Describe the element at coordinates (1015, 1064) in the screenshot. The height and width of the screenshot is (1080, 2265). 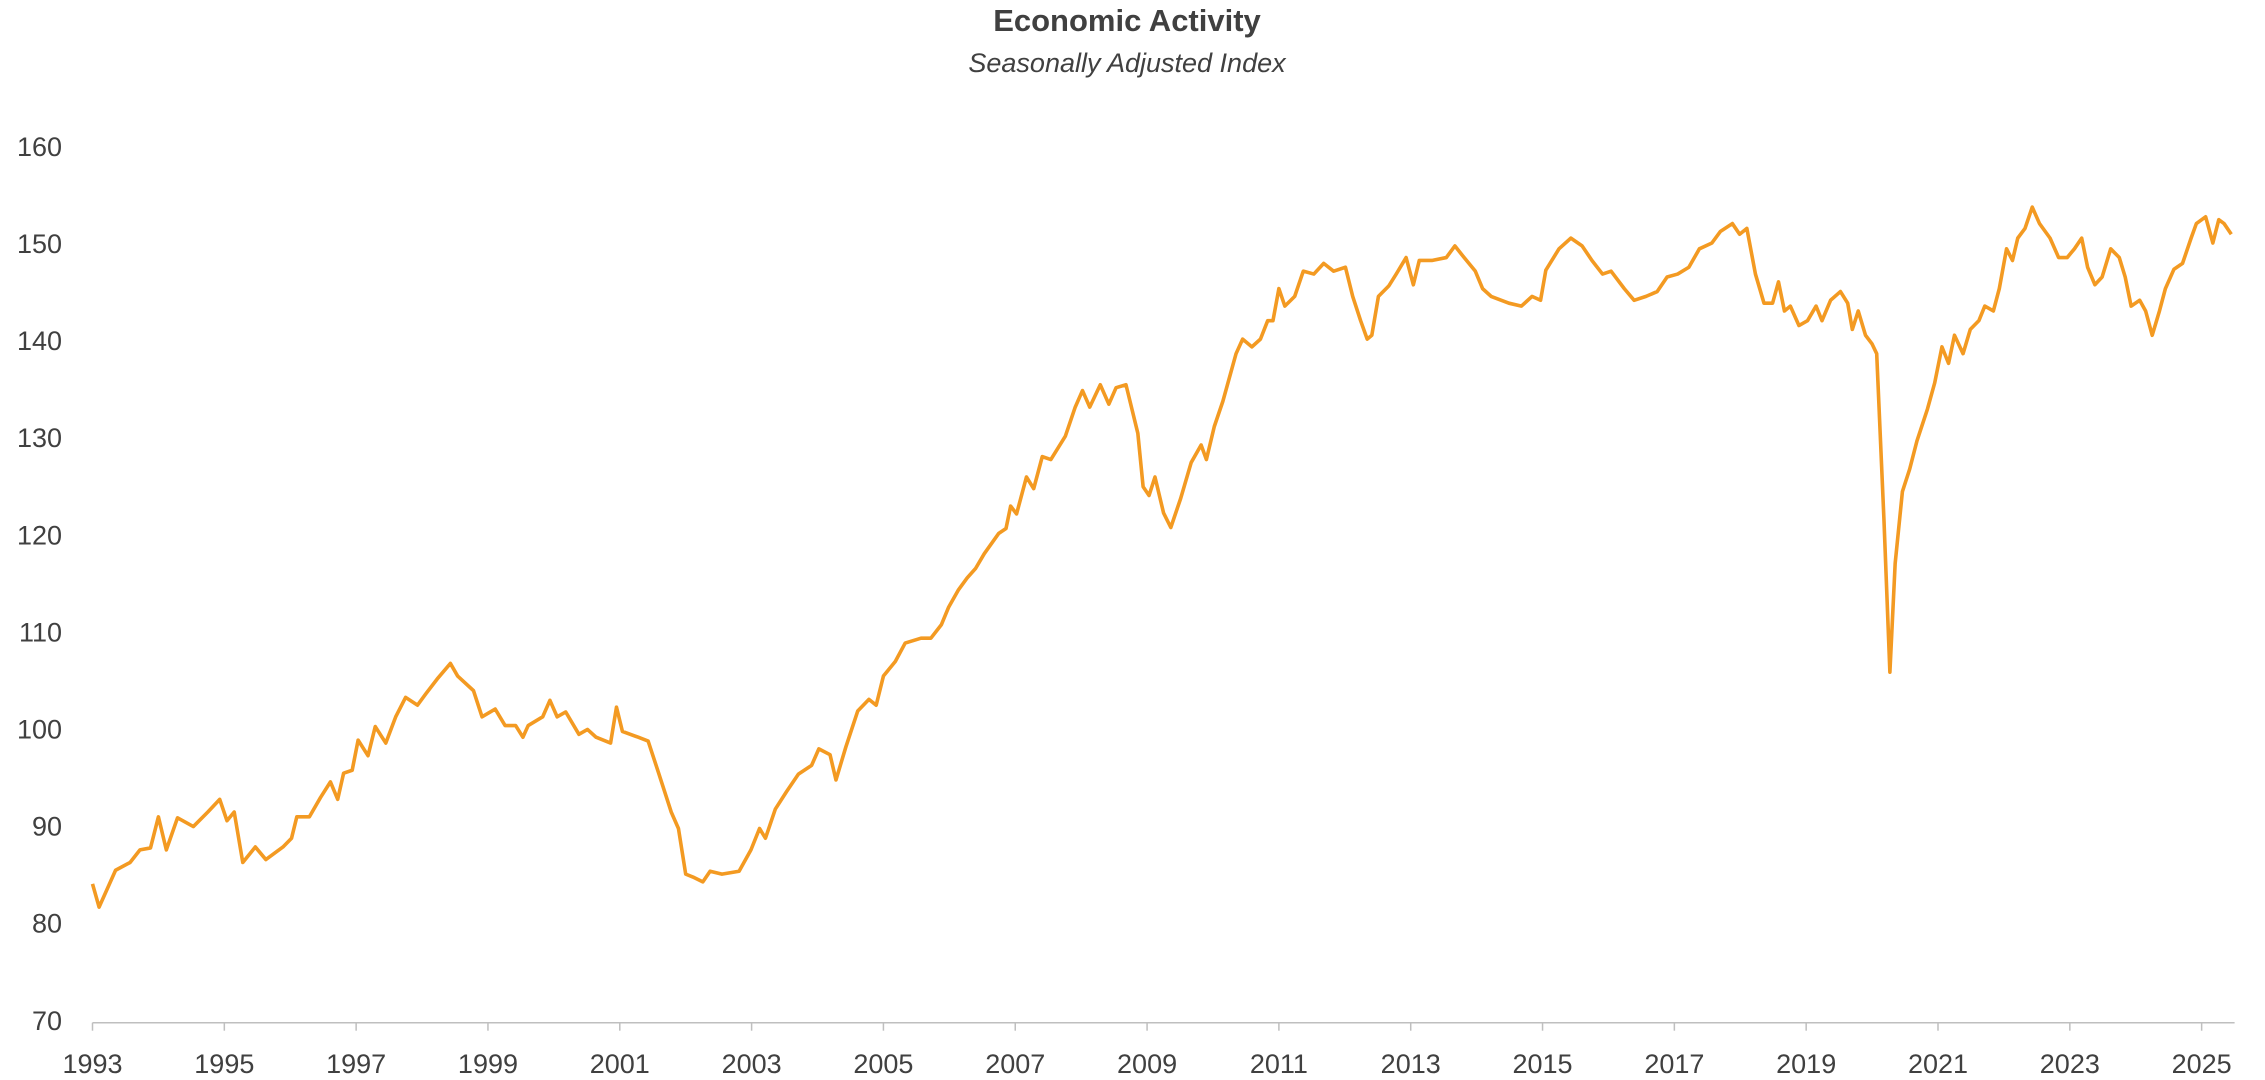
I see `x-tick-label: 2007` at that location.